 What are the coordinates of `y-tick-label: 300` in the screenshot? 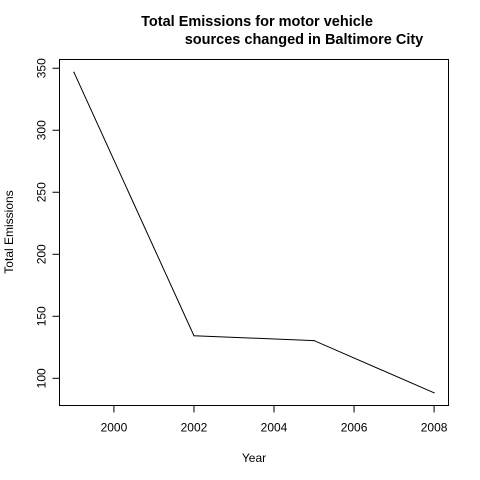 It's located at (42, 130).